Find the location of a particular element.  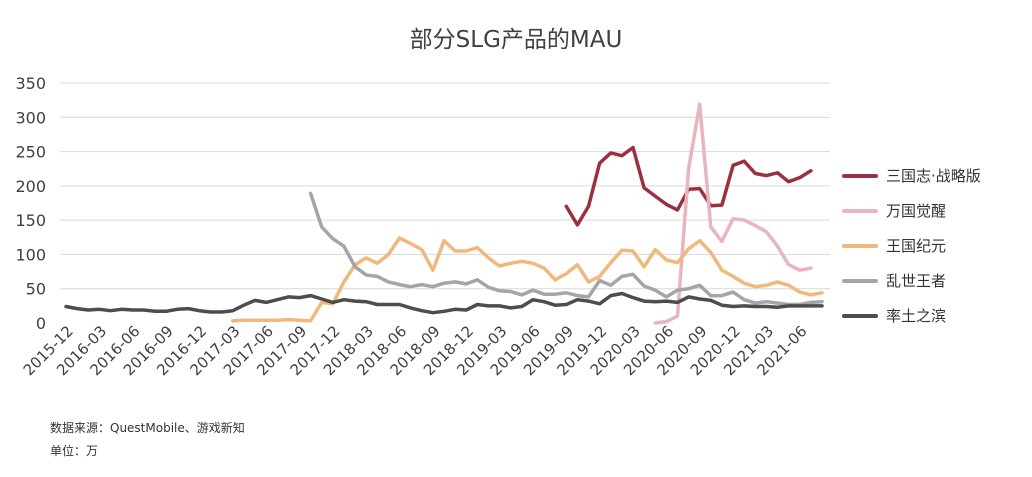

source-note: 数据来源：QuestMobile、游戏新知 is located at coordinates (147, 428).